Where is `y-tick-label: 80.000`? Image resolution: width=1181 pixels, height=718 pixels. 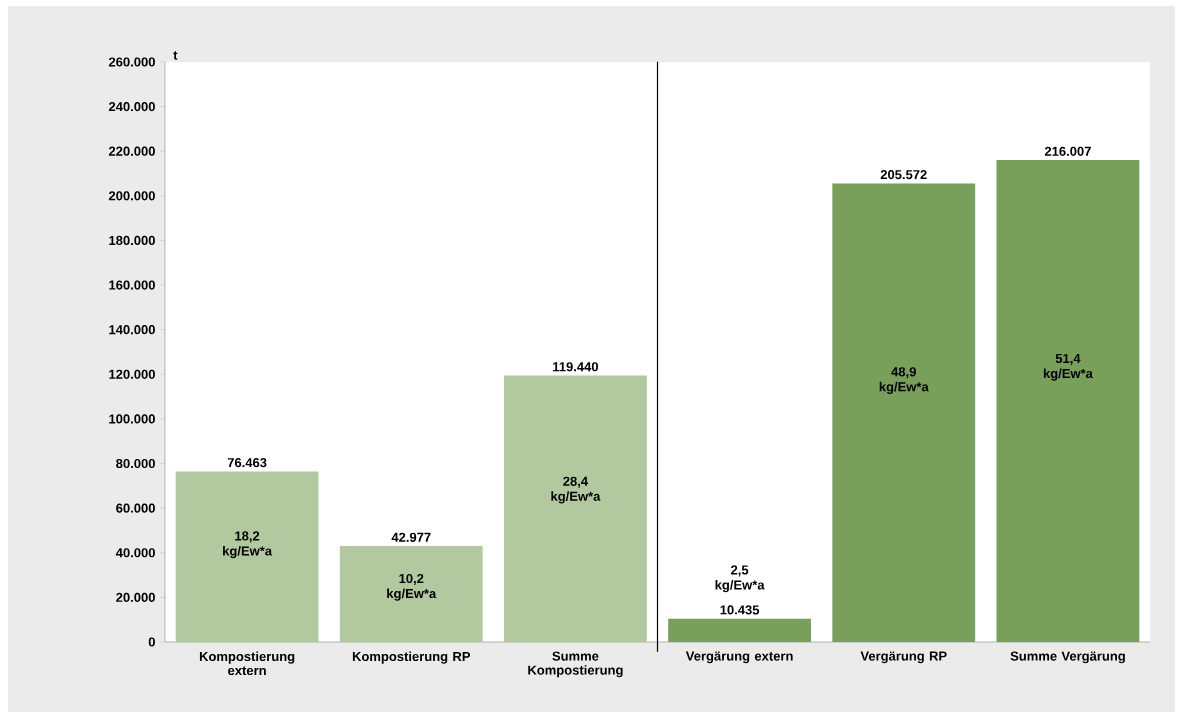 y-tick-label: 80.000 is located at coordinates (135, 463).